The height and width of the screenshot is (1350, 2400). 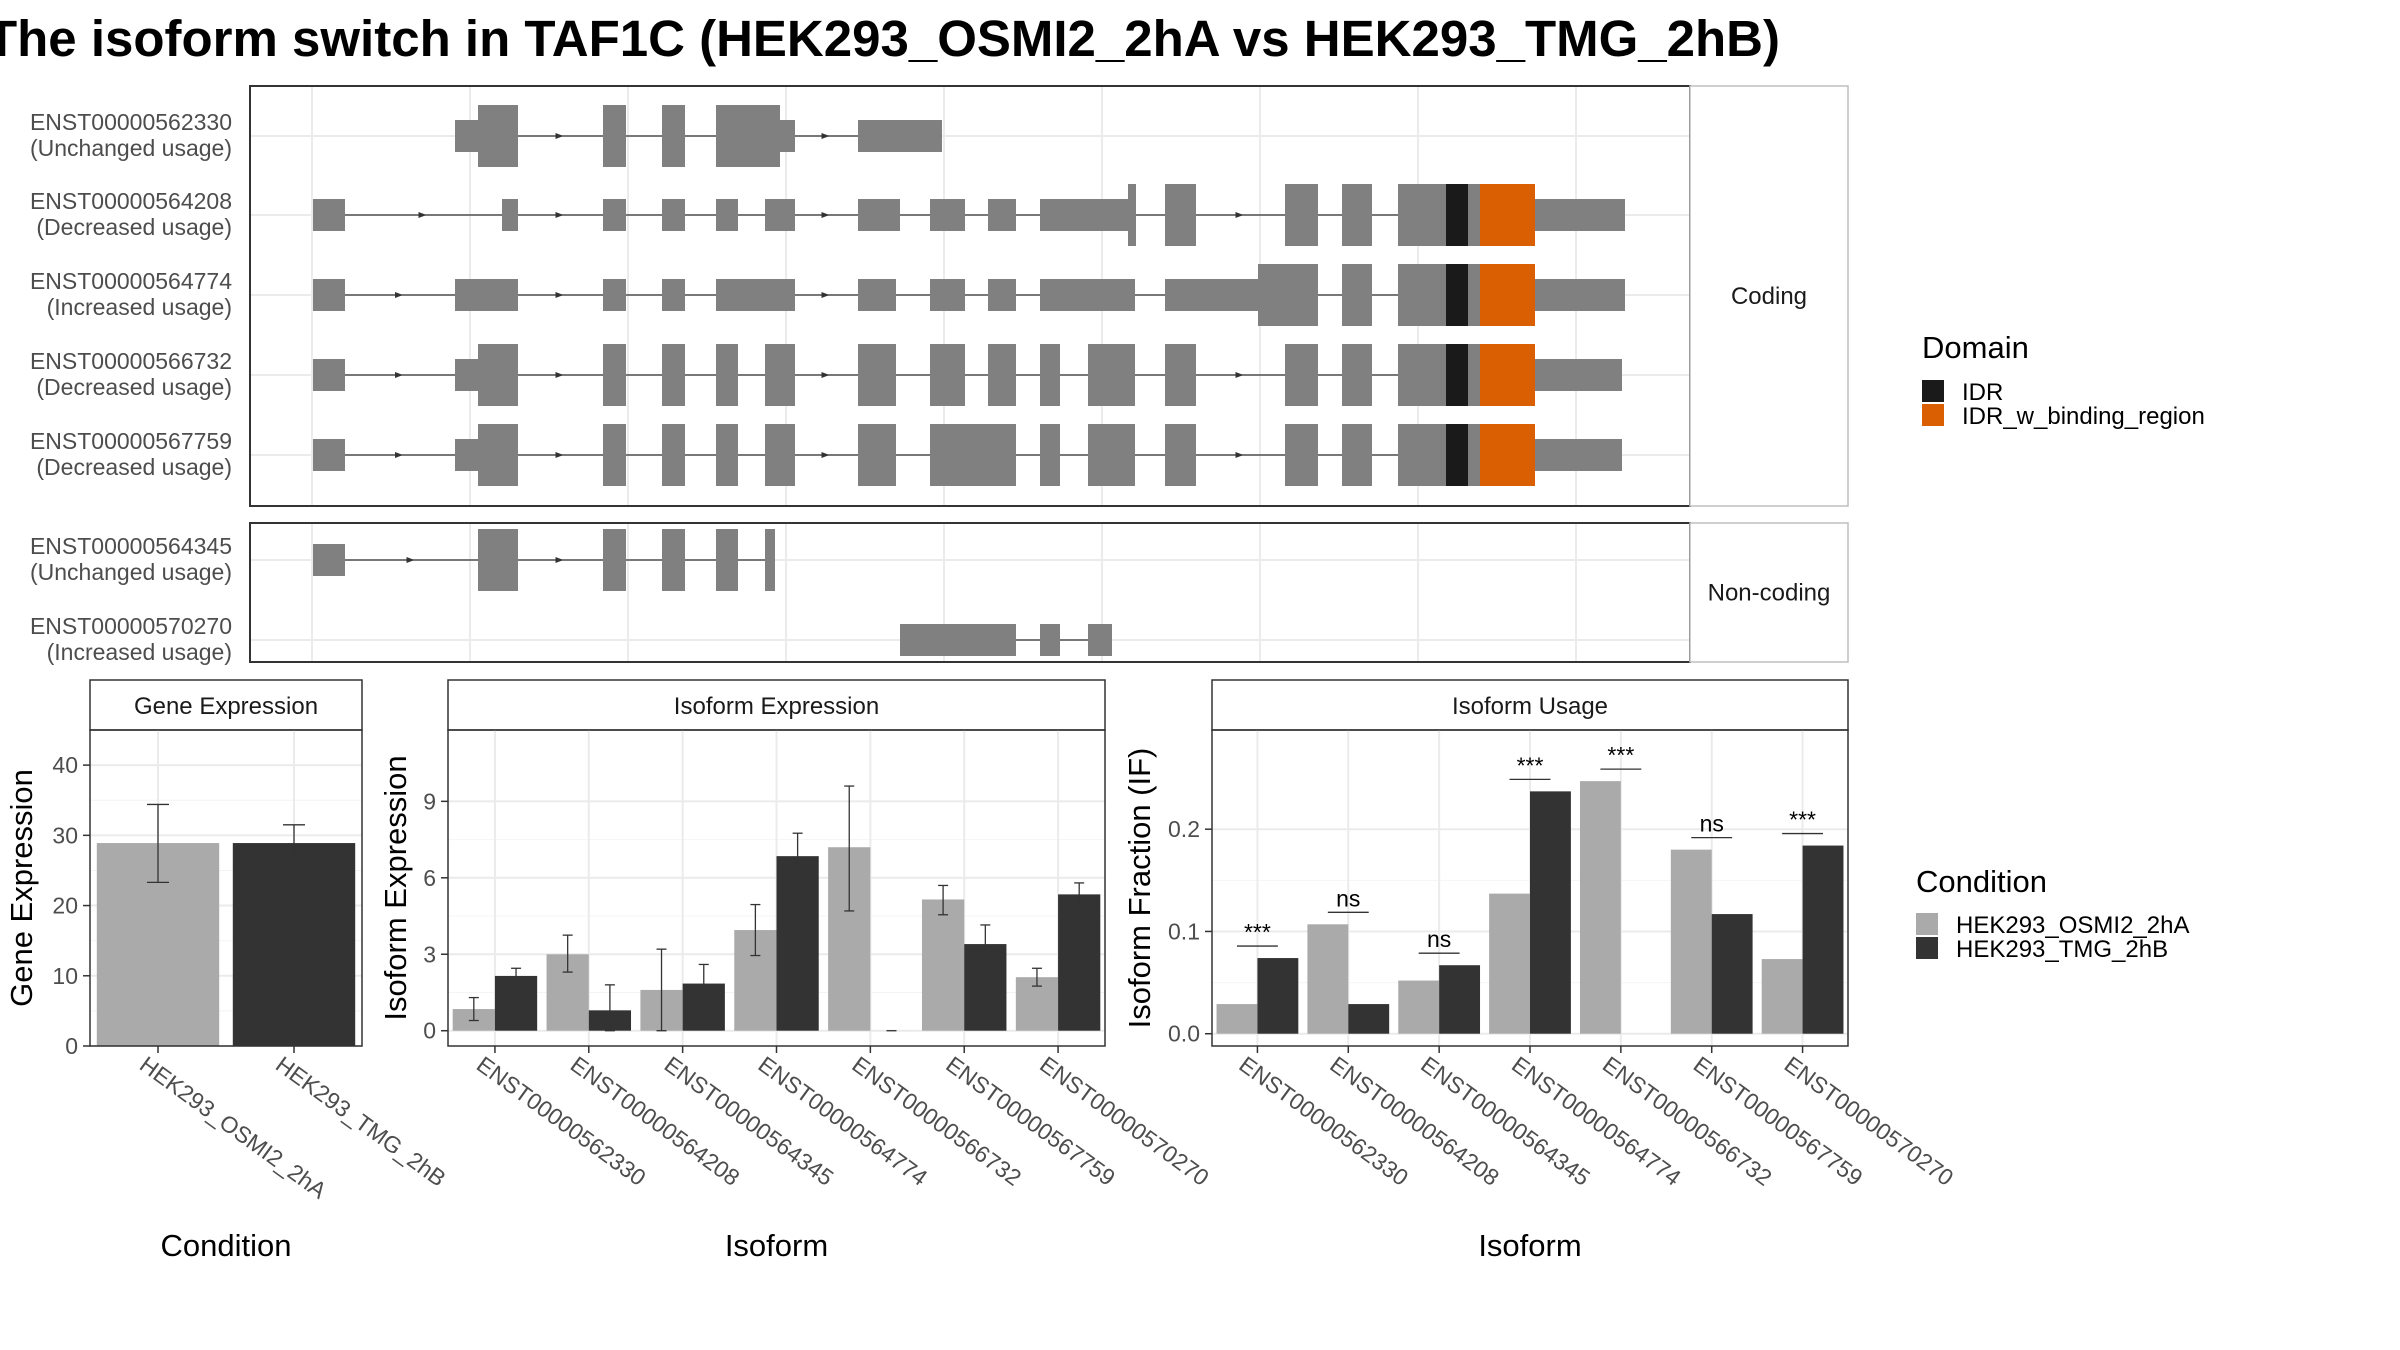 What do you see at coordinates (429, 801) in the screenshot?
I see `y-tick-label: 9` at bounding box center [429, 801].